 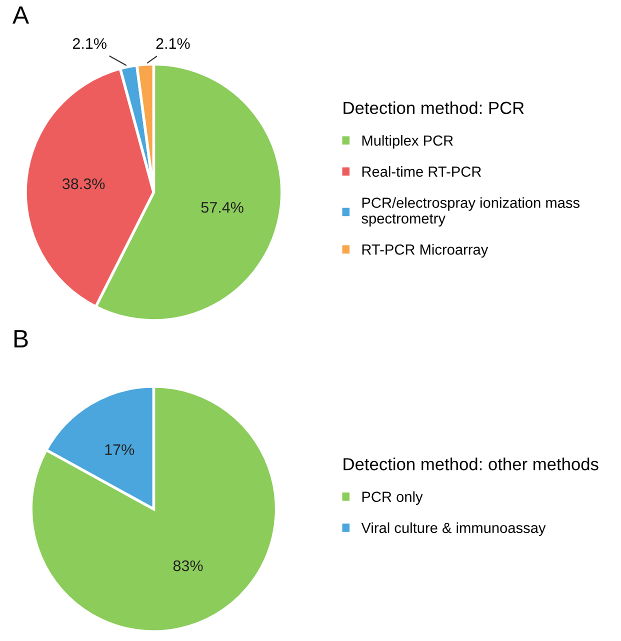 I want to click on legend-label: Viral culture & immunoassay, so click(x=453, y=529).